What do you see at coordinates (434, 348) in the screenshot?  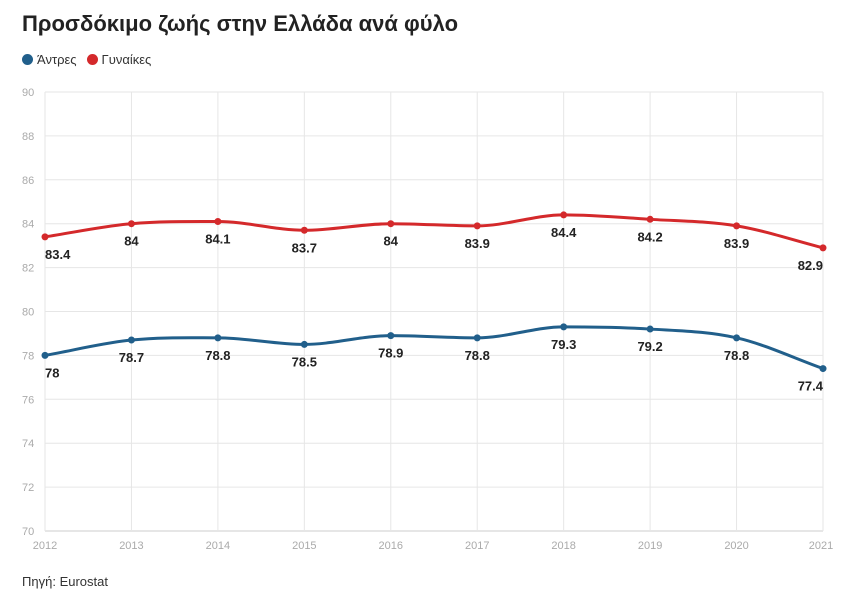 I see `series-line-men` at bounding box center [434, 348].